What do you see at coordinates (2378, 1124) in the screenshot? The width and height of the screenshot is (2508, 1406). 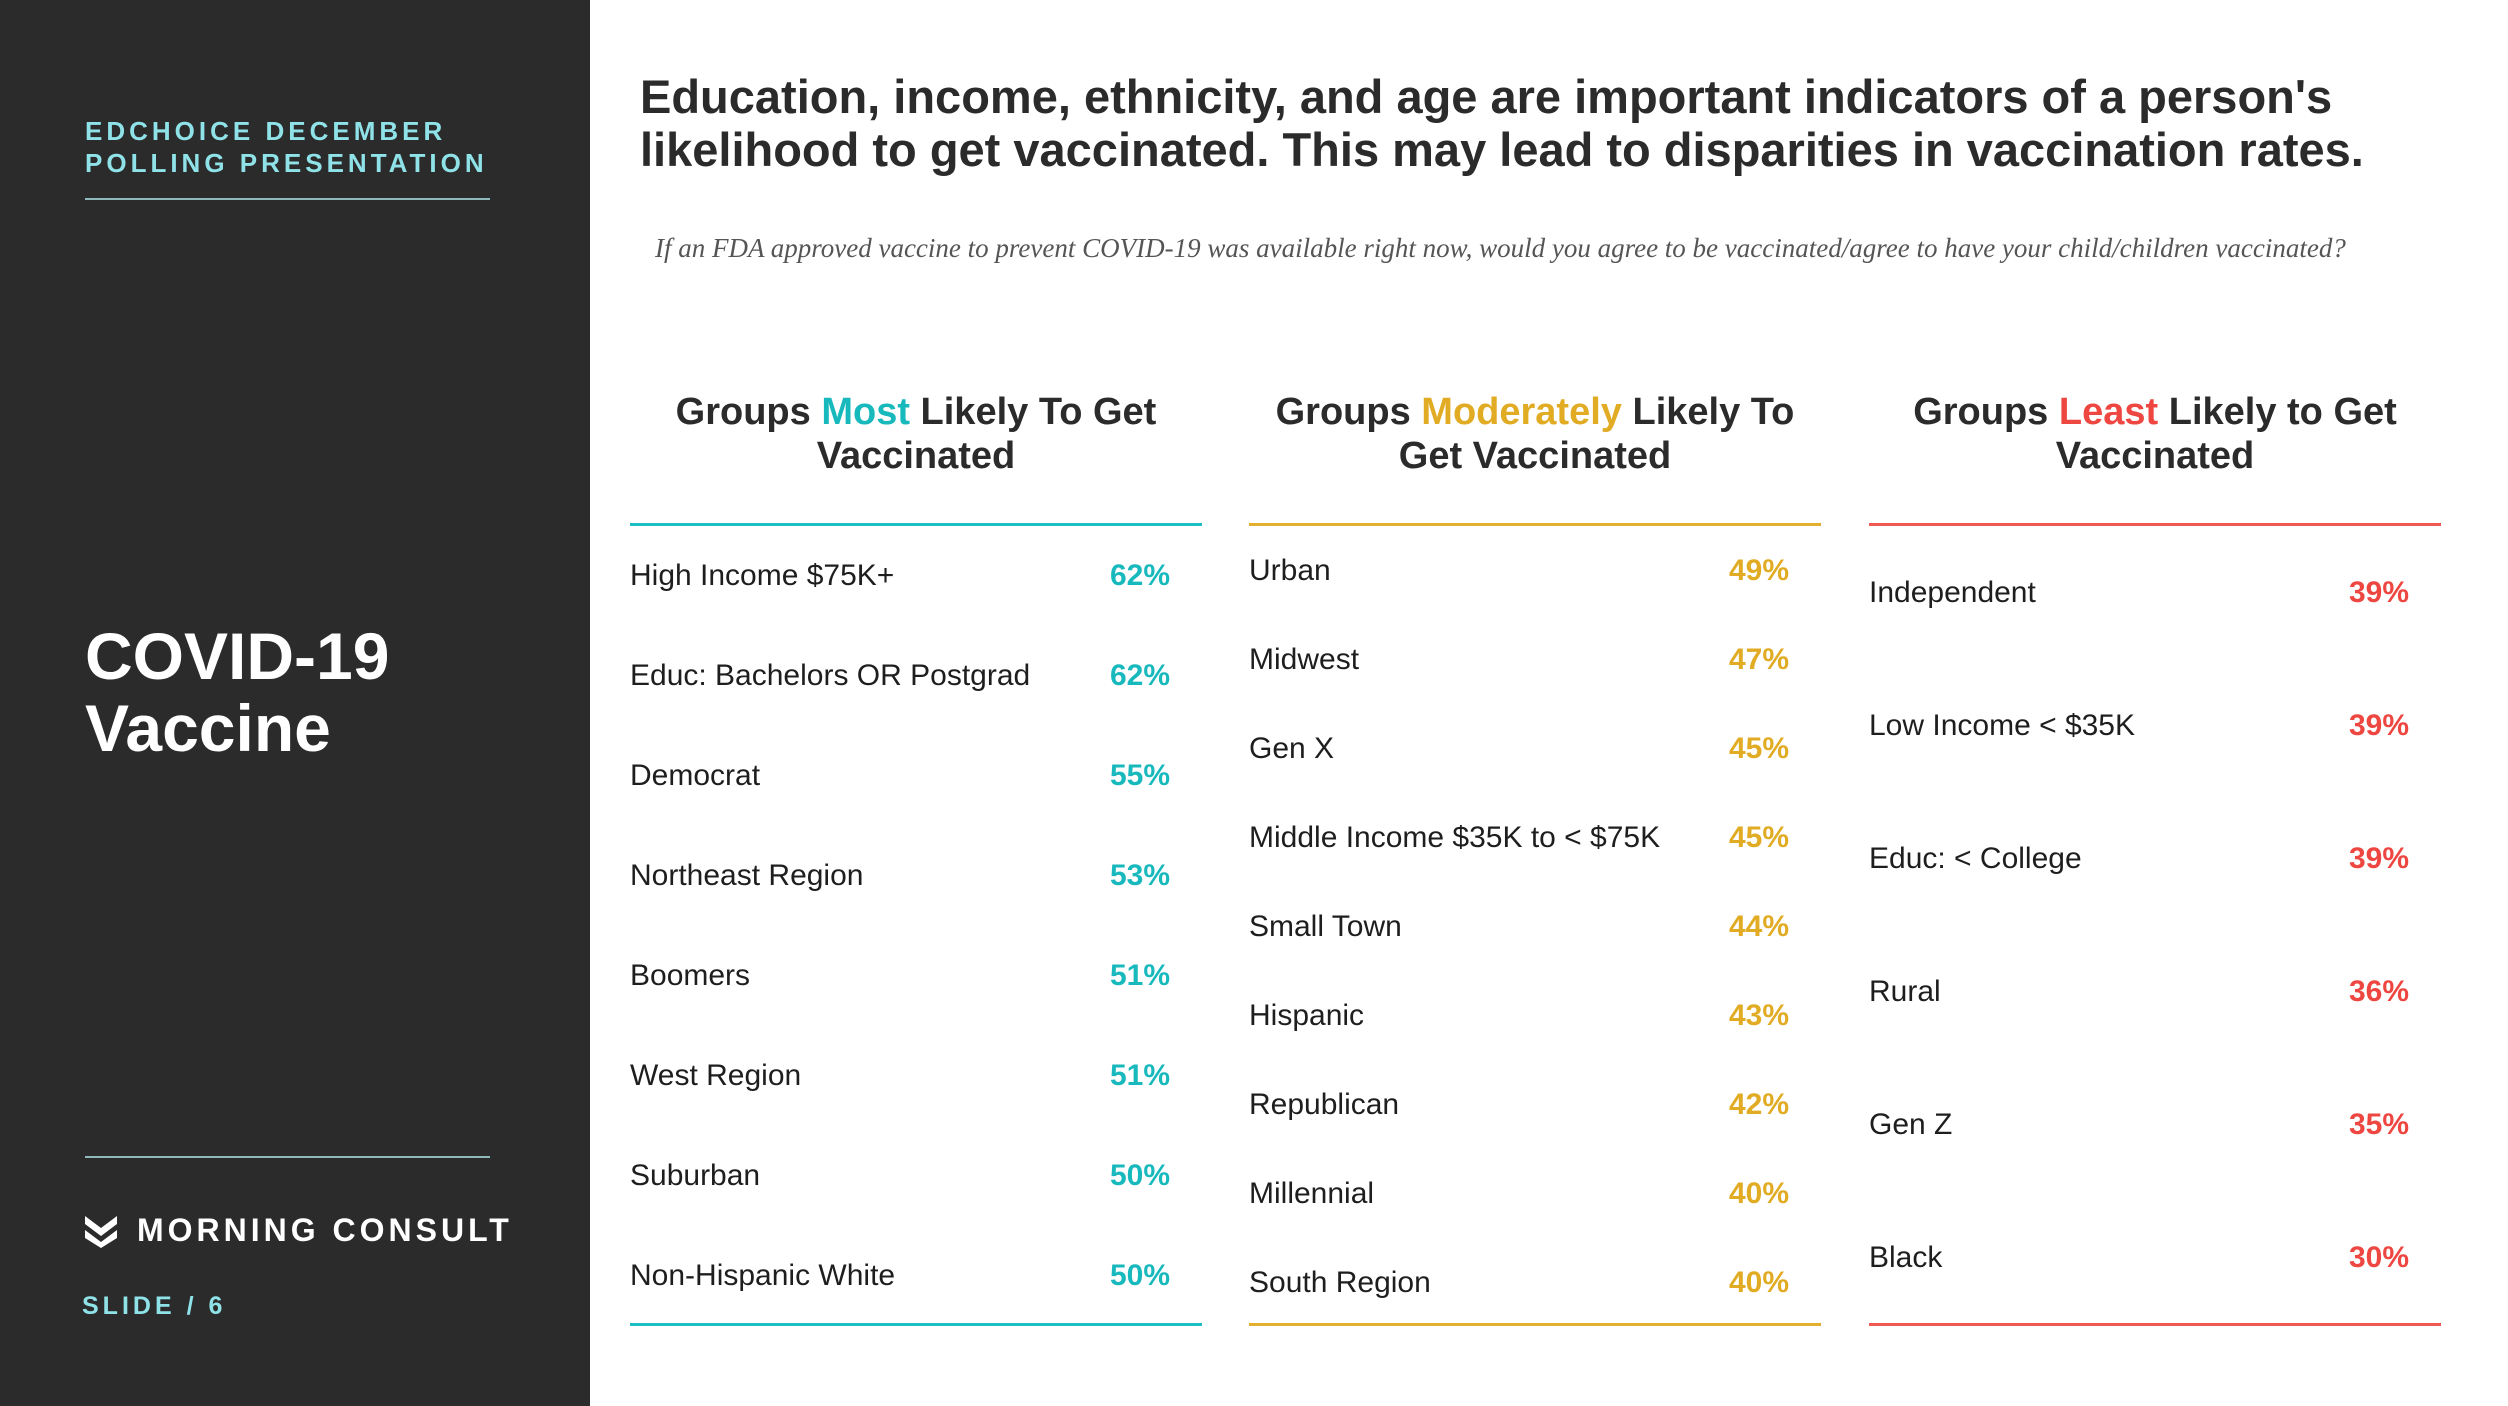 I see `group-value: 35%` at bounding box center [2378, 1124].